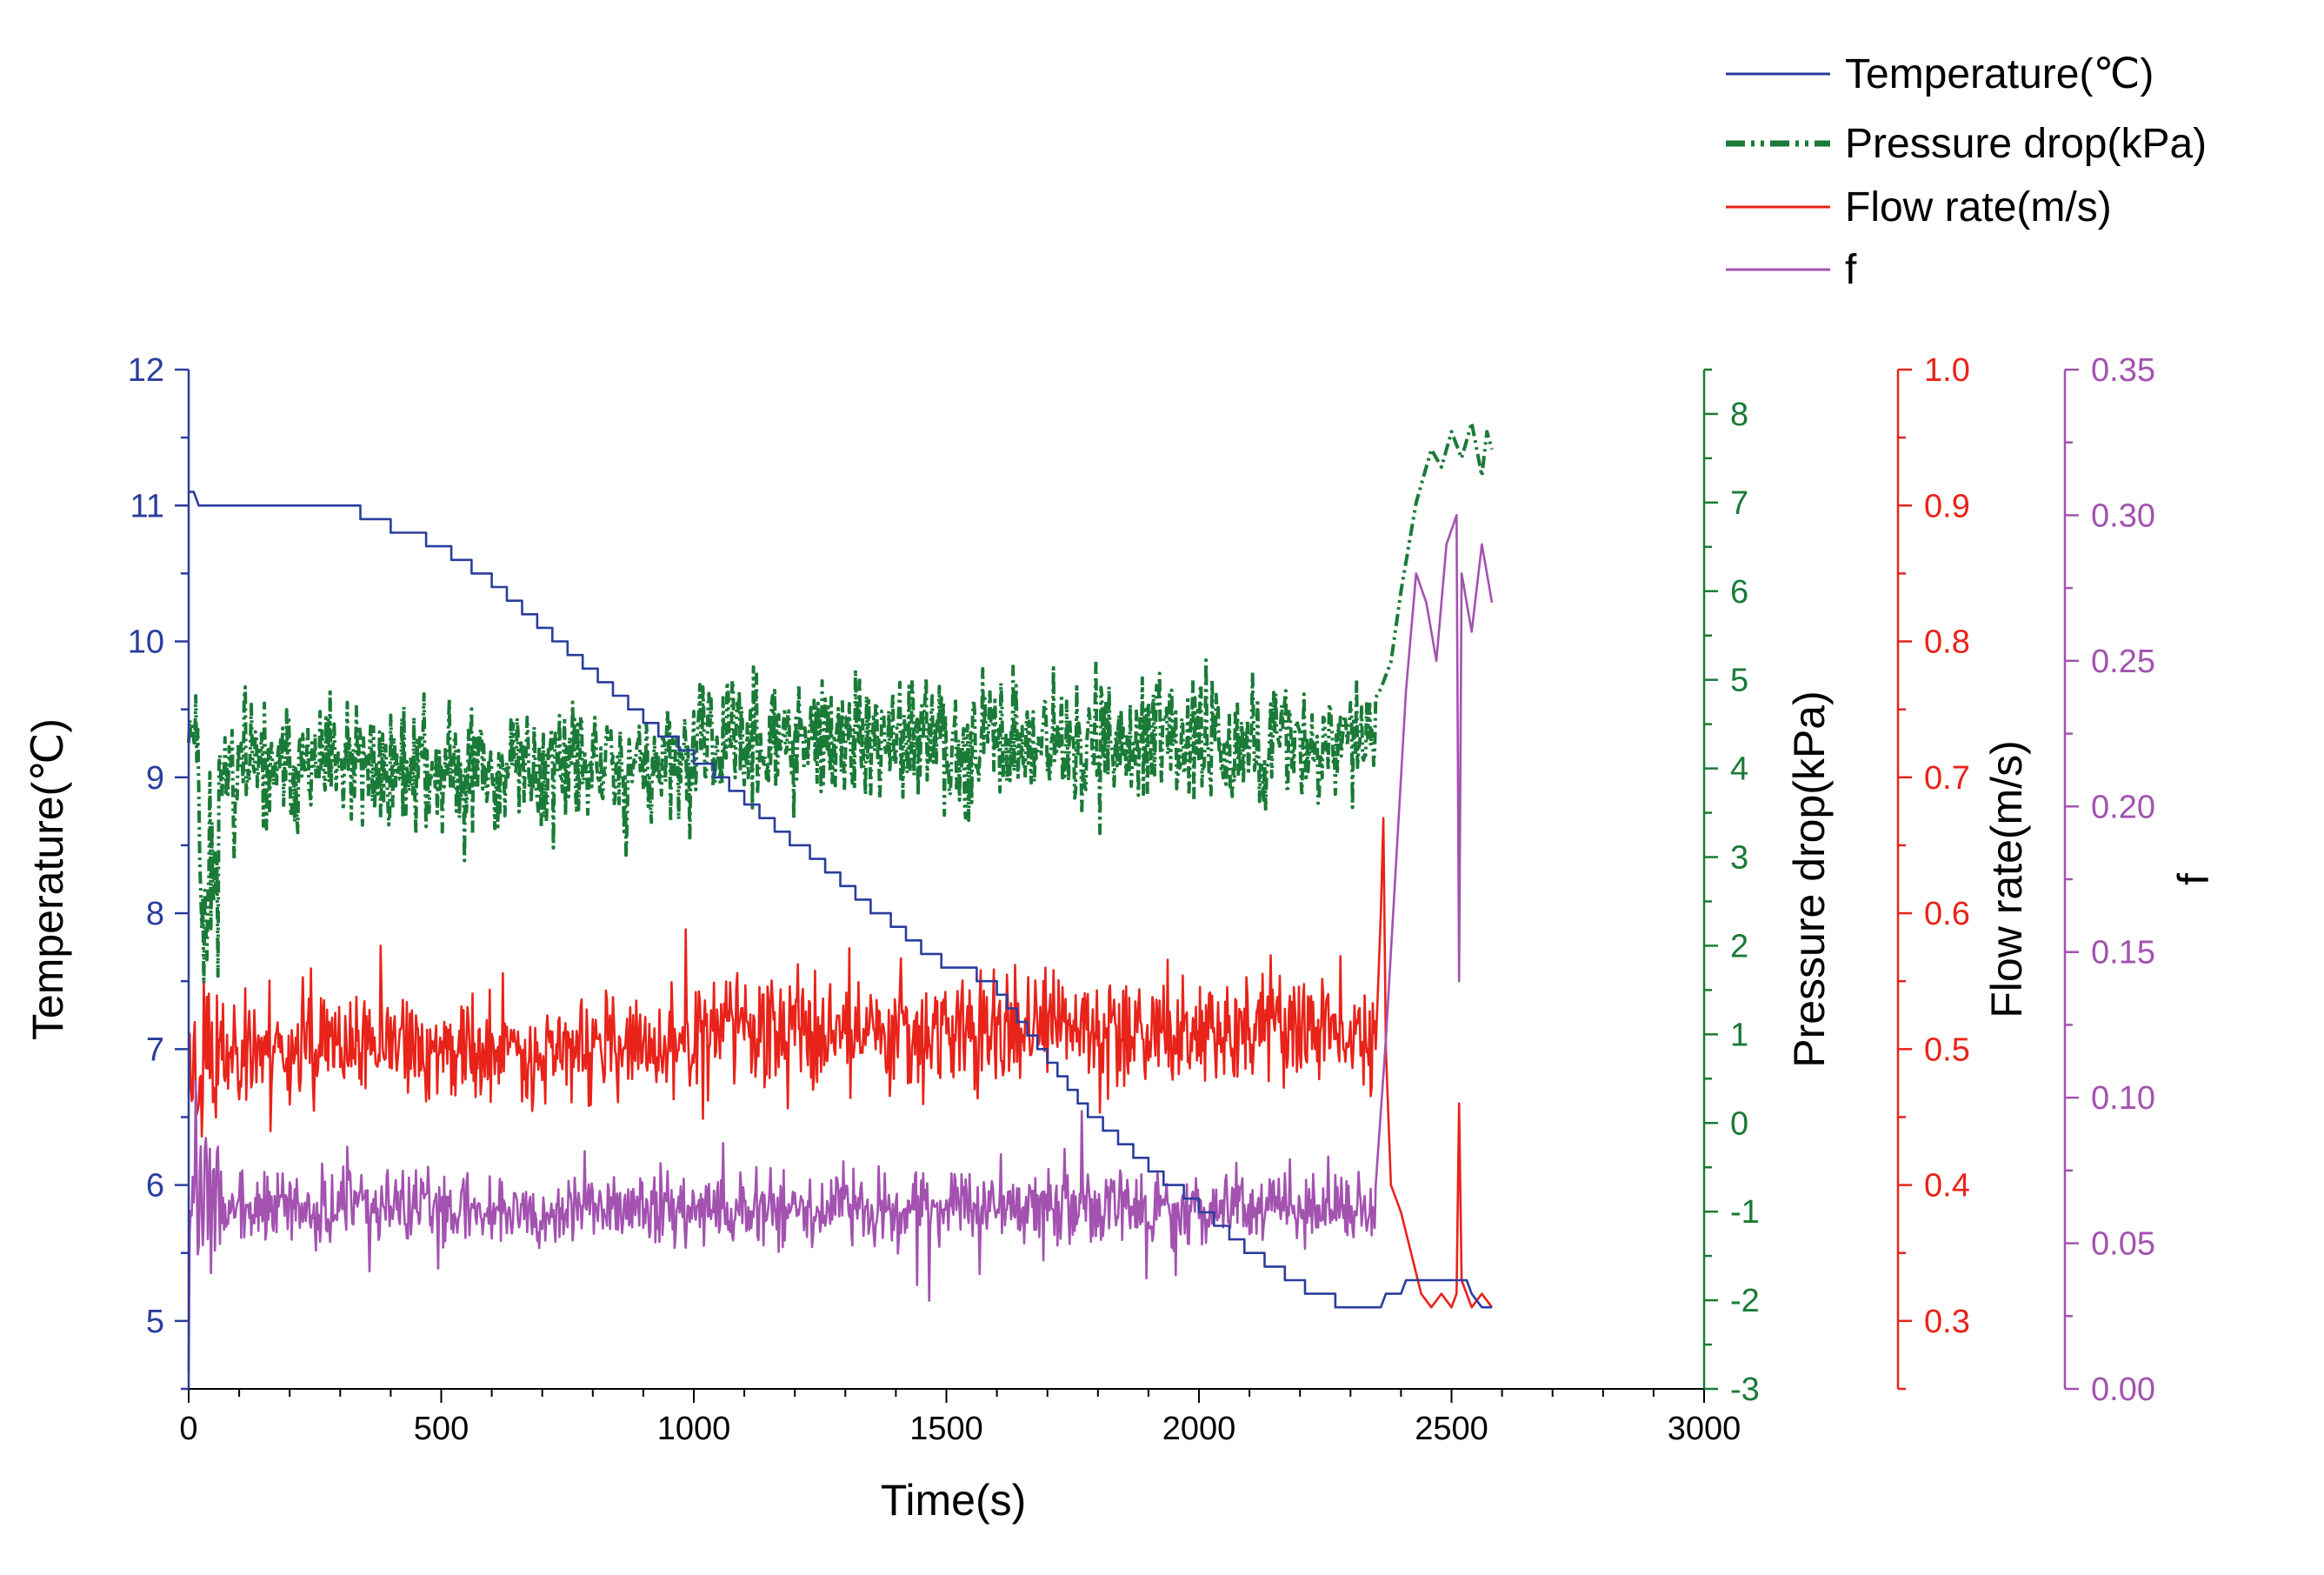 Image resolution: width=2324 pixels, height=1575 pixels. Describe the element at coordinates (2123, 1099) in the screenshot. I see `f-tick-label: 0.10` at that location.